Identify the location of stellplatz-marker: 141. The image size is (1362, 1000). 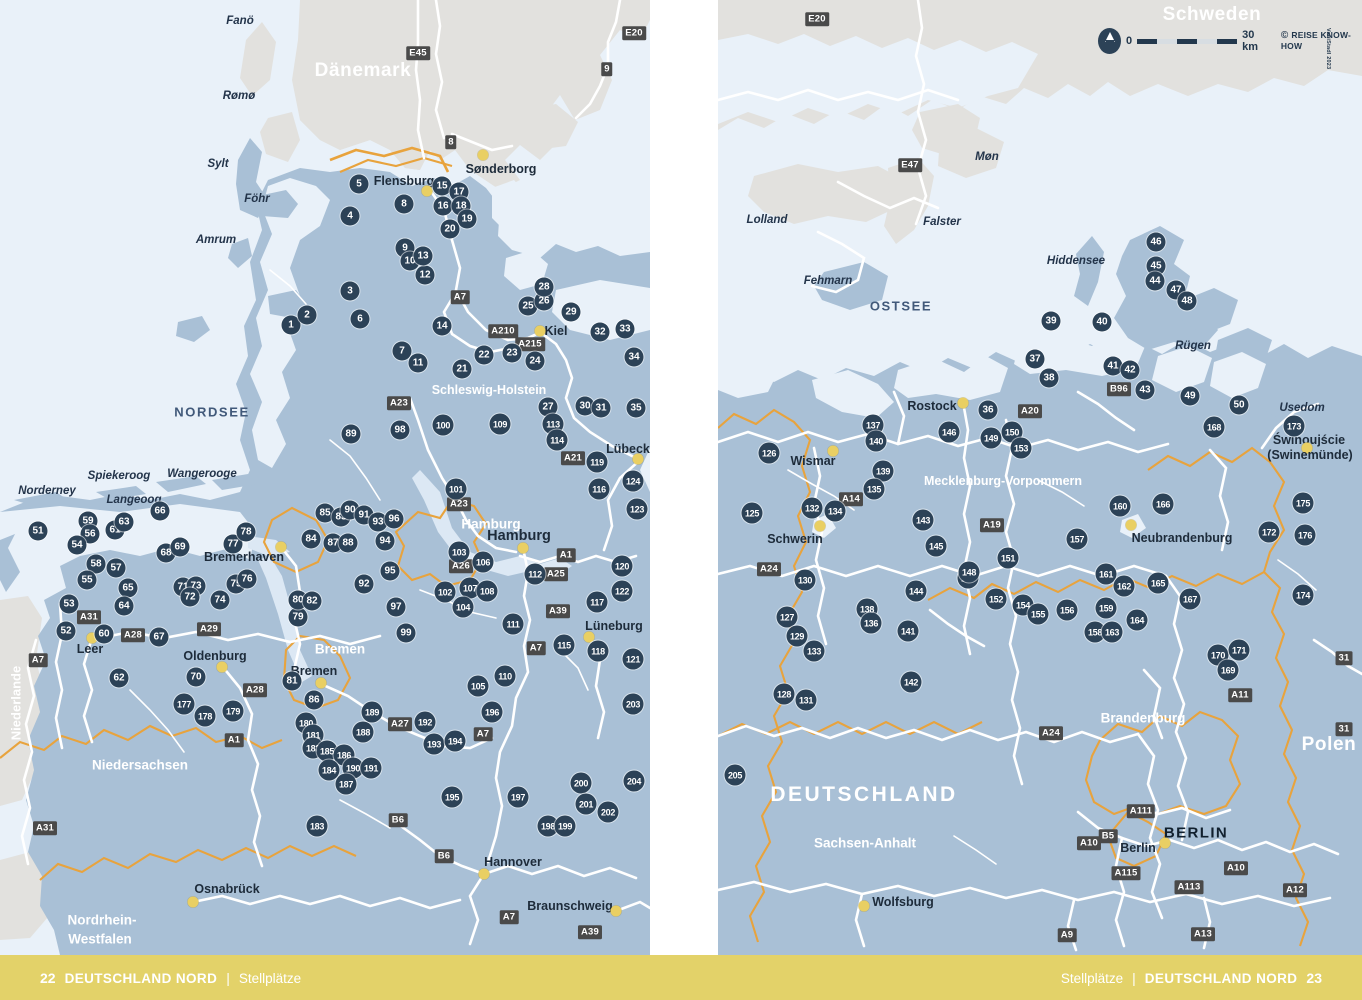
(908, 631).